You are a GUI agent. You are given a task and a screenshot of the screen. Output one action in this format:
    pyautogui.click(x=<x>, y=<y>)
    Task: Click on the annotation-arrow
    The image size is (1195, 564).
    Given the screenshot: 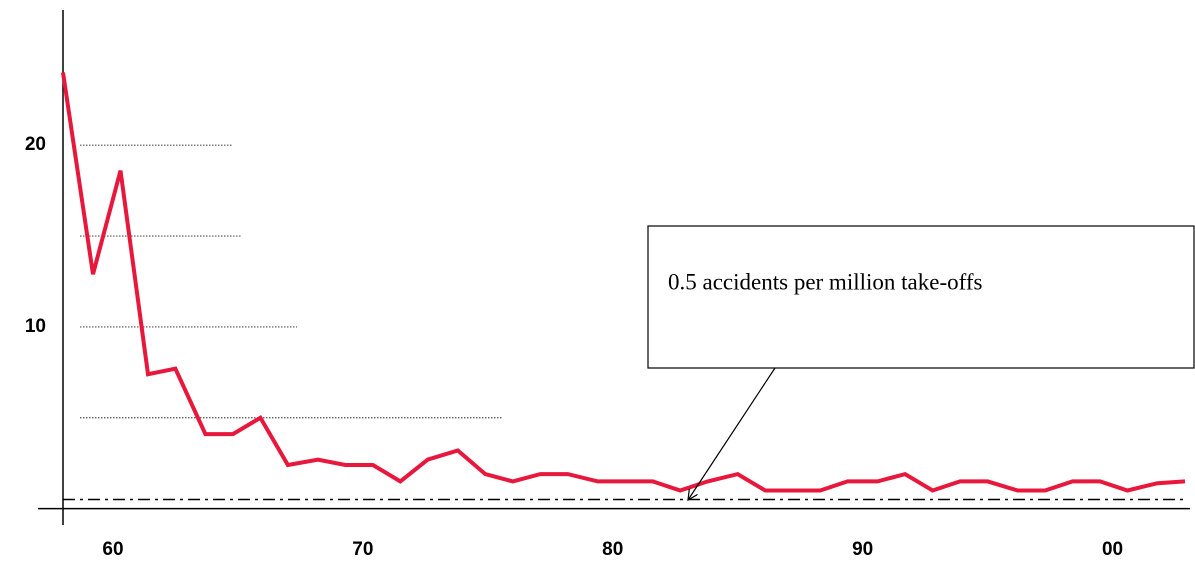 What is the action you would take?
    pyautogui.click(x=732, y=433)
    